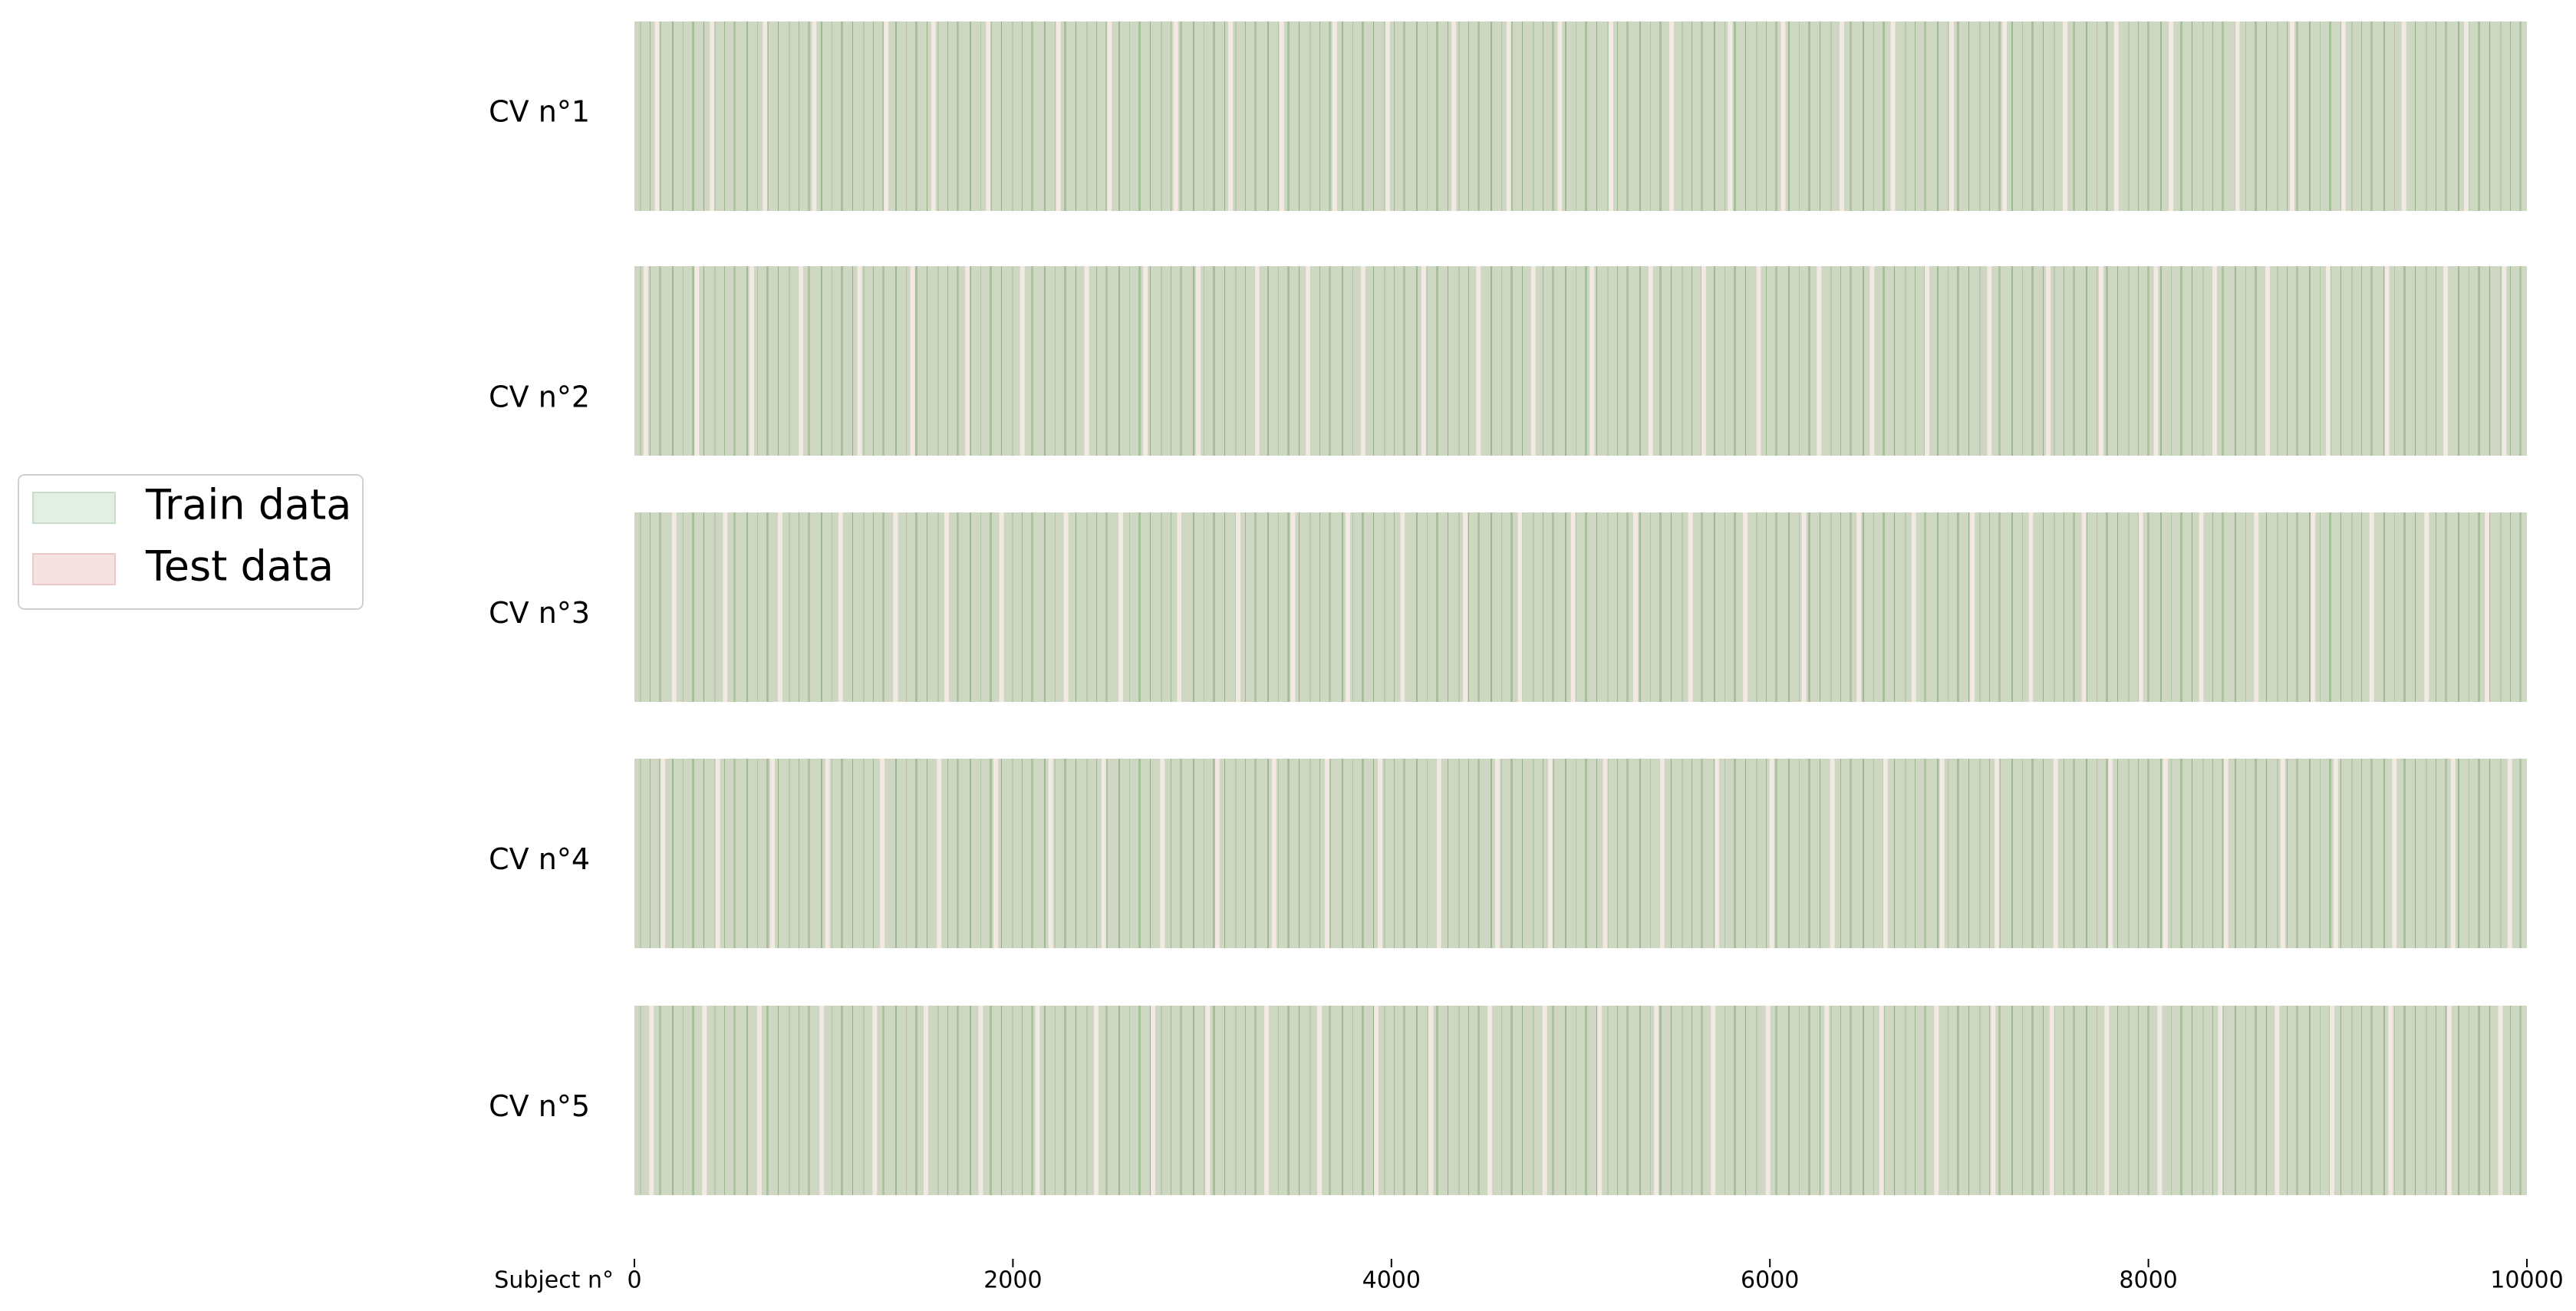 This screenshot has height=1311, width=2576. What do you see at coordinates (539, 613) in the screenshot?
I see `fold-label: CV n°3` at bounding box center [539, 613].